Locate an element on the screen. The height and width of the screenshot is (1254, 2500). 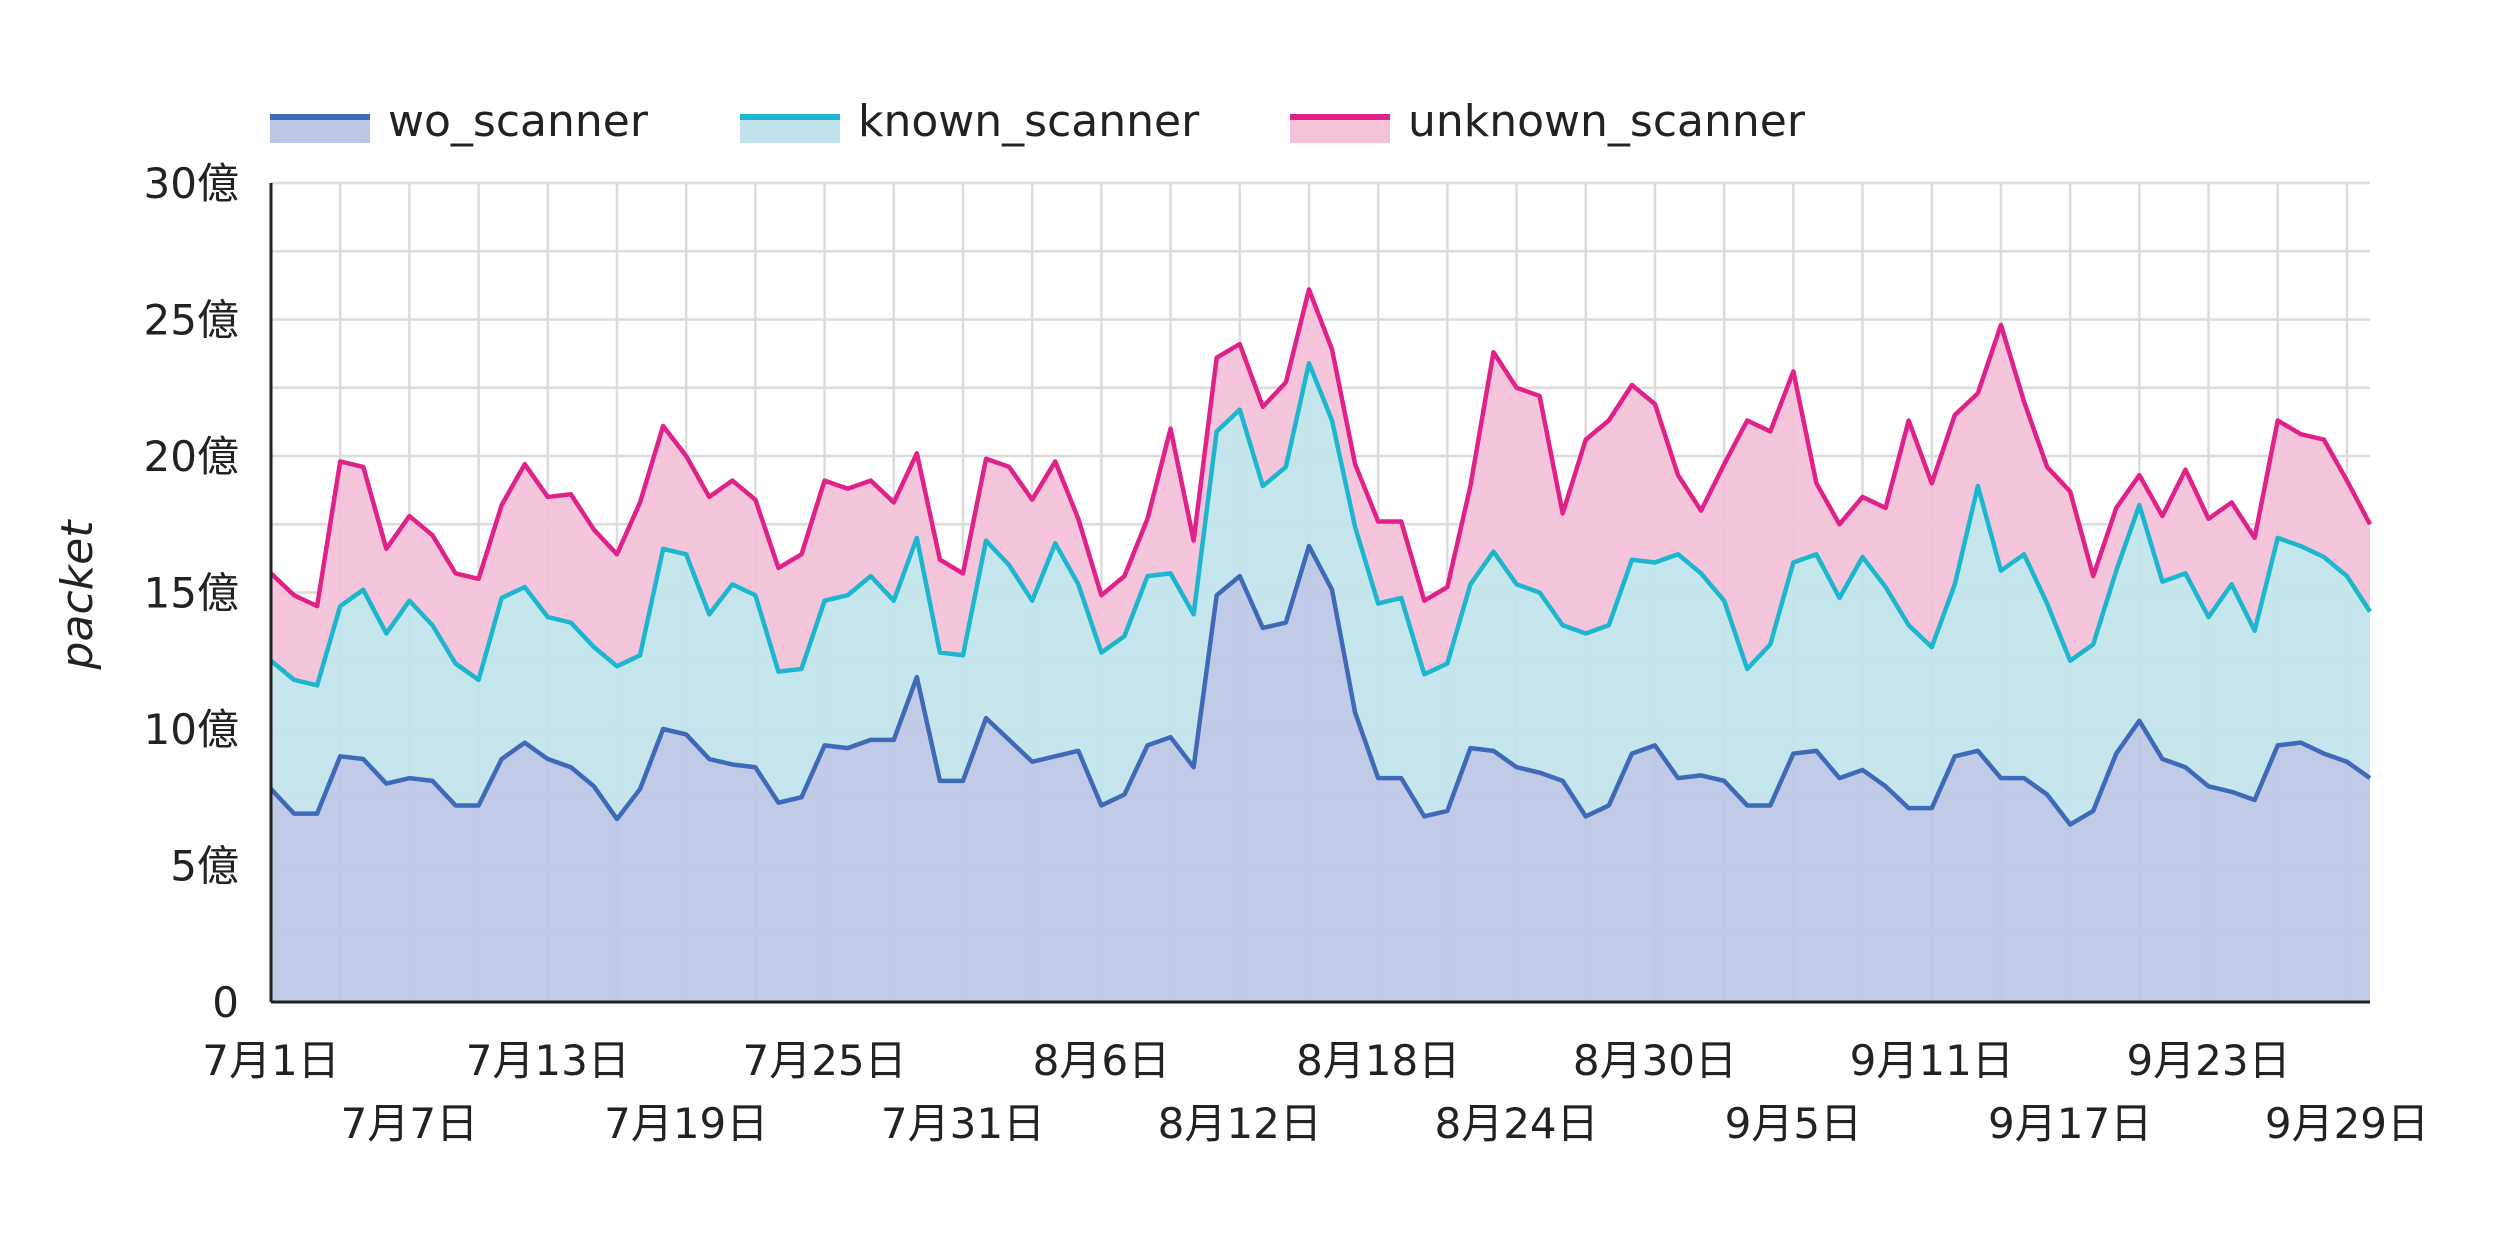
x-tick-label: 7月7日 is located at coordinates (409, 1123).